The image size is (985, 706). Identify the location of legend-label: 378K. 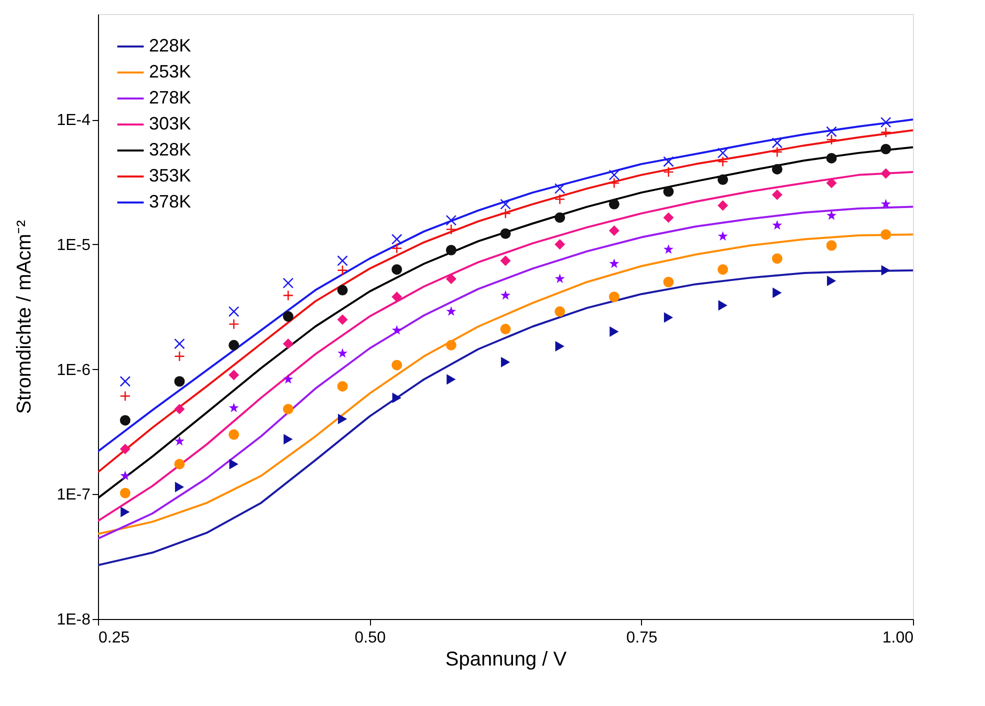
(170, 202).